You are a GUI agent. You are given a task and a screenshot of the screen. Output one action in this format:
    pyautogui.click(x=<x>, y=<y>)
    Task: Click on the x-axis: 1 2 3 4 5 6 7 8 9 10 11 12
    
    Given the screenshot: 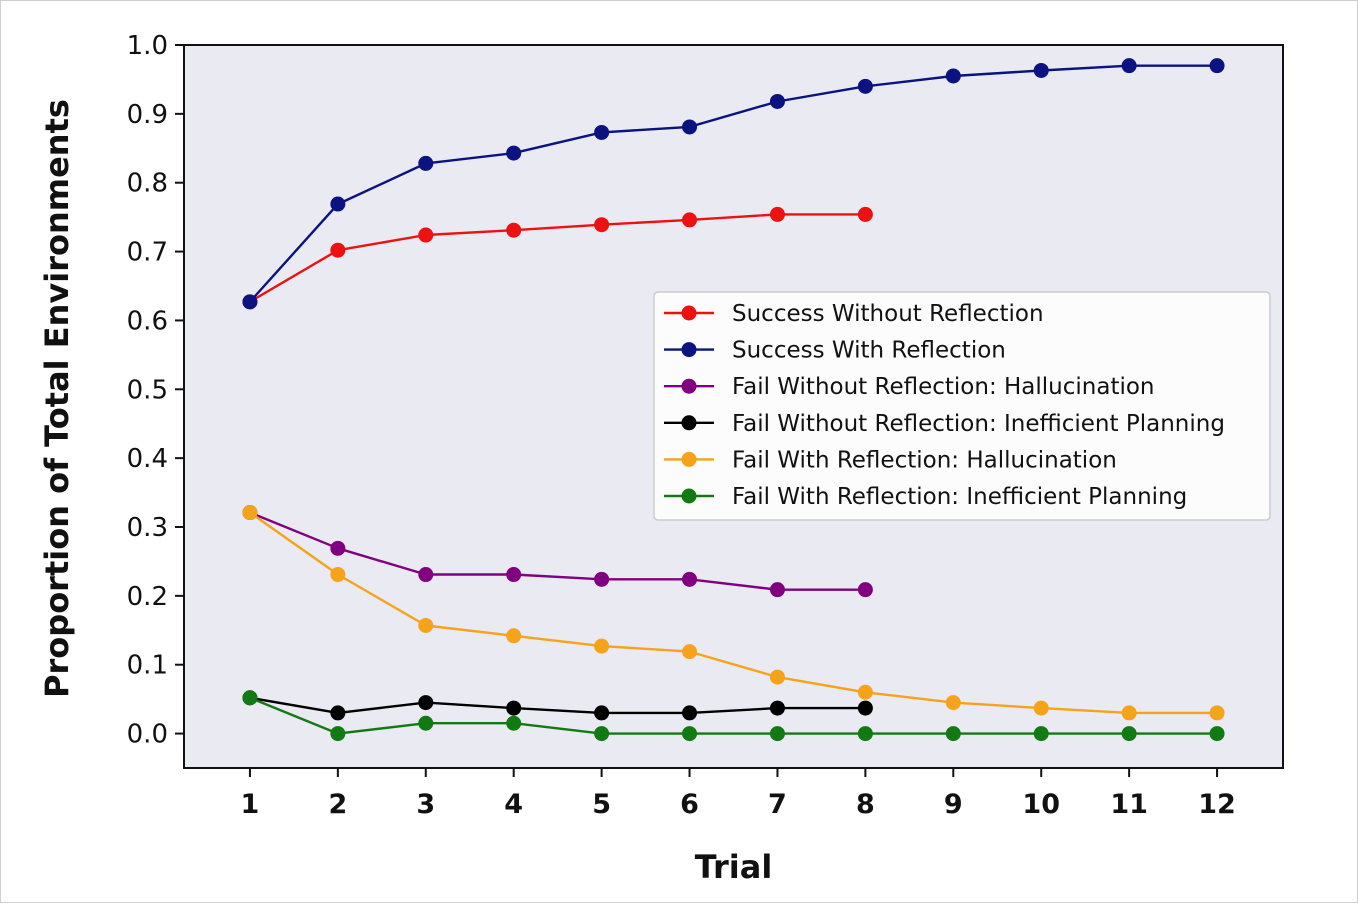 What is the action you would take?
    pyautogui.click(x=738, y=794)
    